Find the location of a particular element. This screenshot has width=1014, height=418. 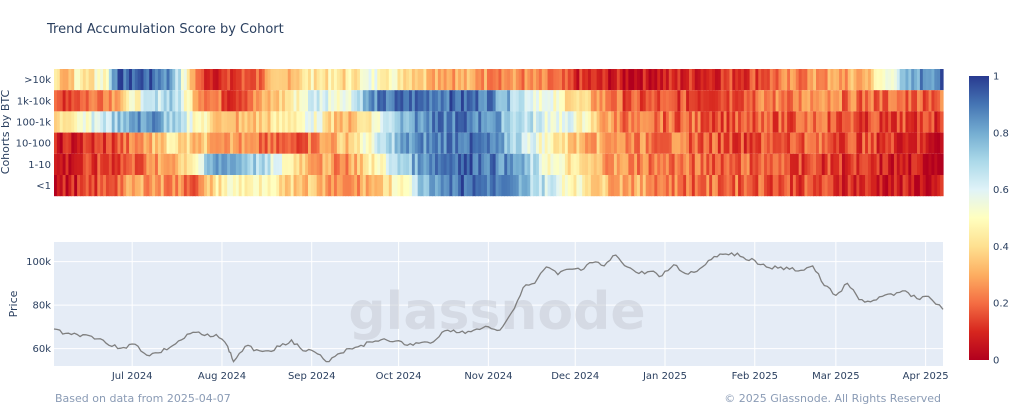

colorbar-tick-label: 0.6 is located at coordinates (1001, 190).